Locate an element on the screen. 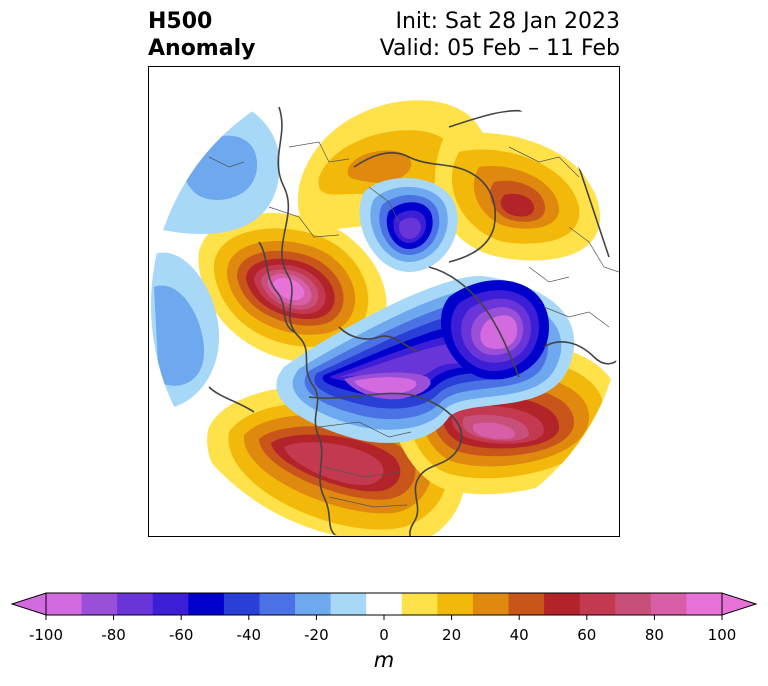 This screenshot has height=686, width=768. colorbar-under-extension is located at coordinates (28, 604).